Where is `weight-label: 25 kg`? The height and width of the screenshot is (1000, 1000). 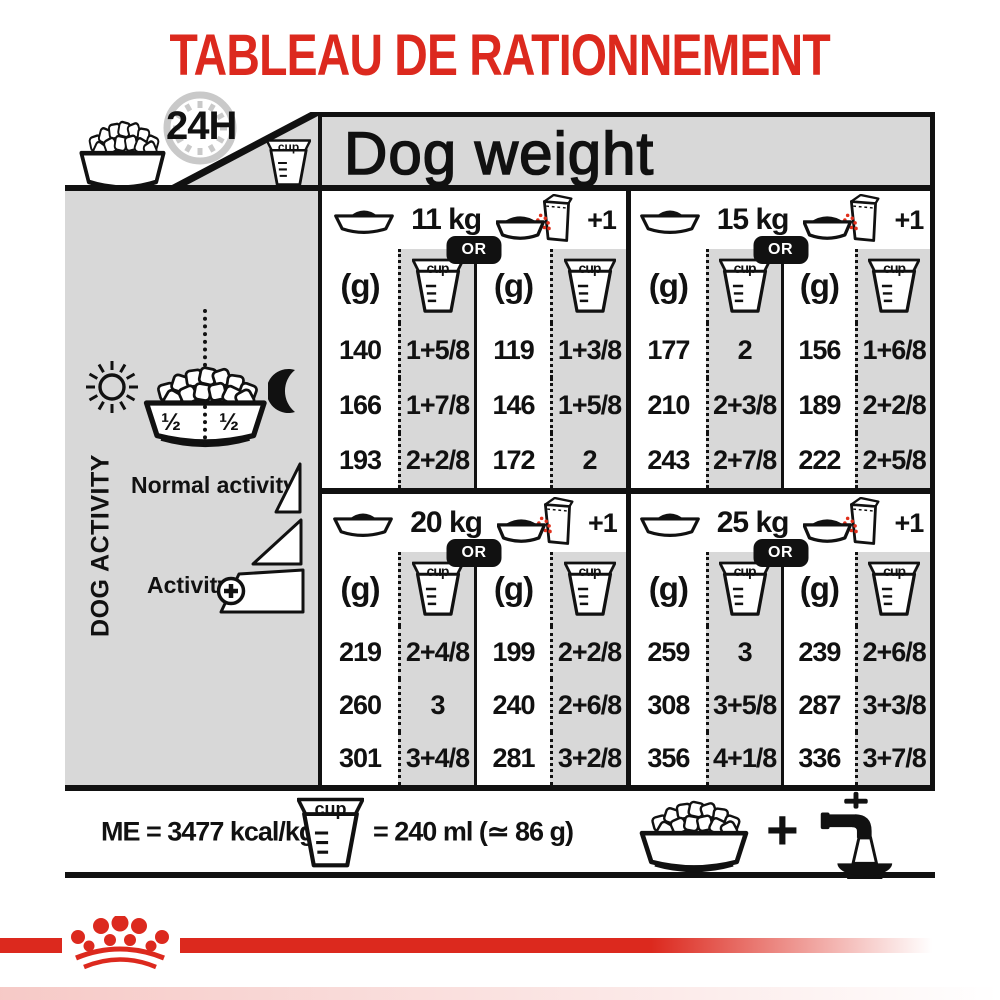
weight-label: 25 kg is located at coordinates (753, 522).